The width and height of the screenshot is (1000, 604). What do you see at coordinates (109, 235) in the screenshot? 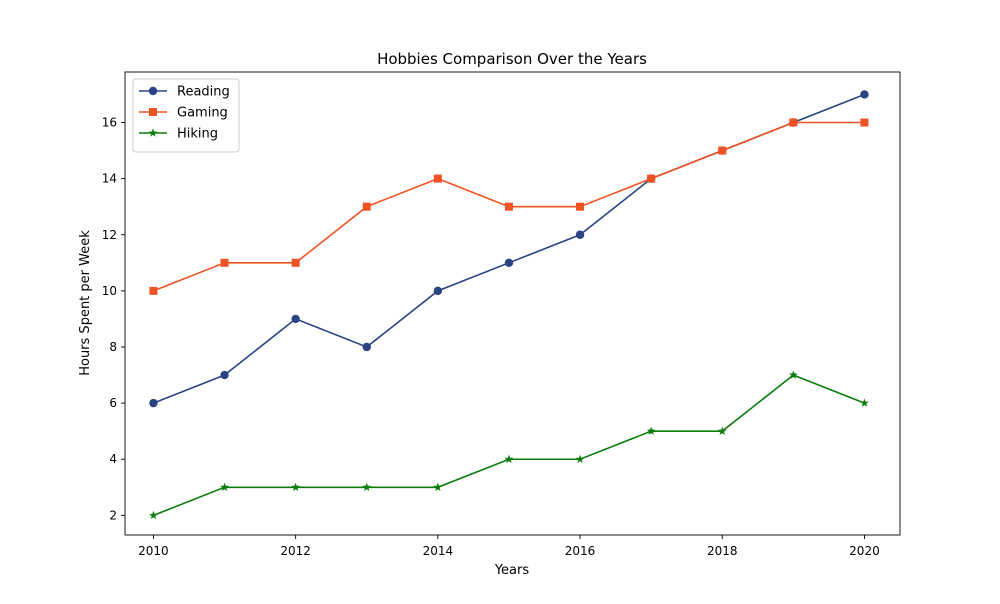
I see `y-tick-label: 12` at bounding box center [109, 235].